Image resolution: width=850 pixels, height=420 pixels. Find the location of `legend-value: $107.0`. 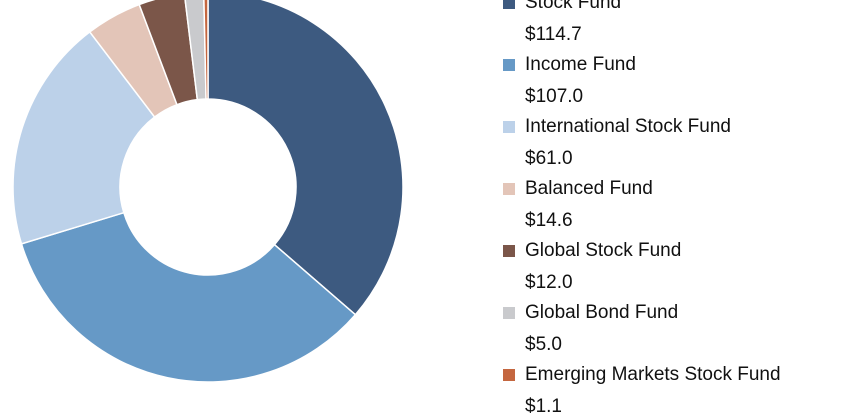

legend-value: $107.0 is located at coordinates (554, 96).